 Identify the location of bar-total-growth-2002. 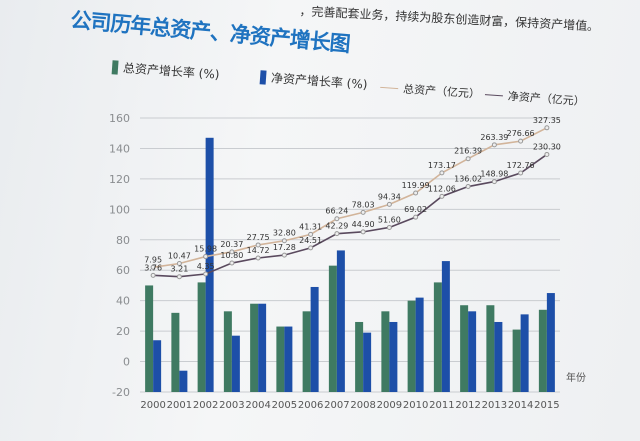
(201, 337).